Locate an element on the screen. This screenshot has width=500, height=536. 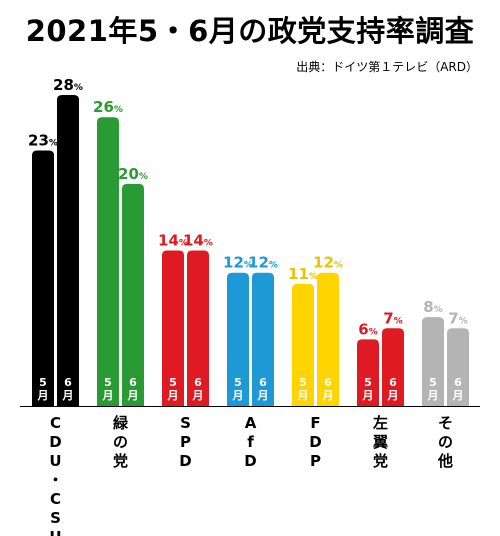
month-label-1-1-0: 6 is located at coordinates (133, 382).